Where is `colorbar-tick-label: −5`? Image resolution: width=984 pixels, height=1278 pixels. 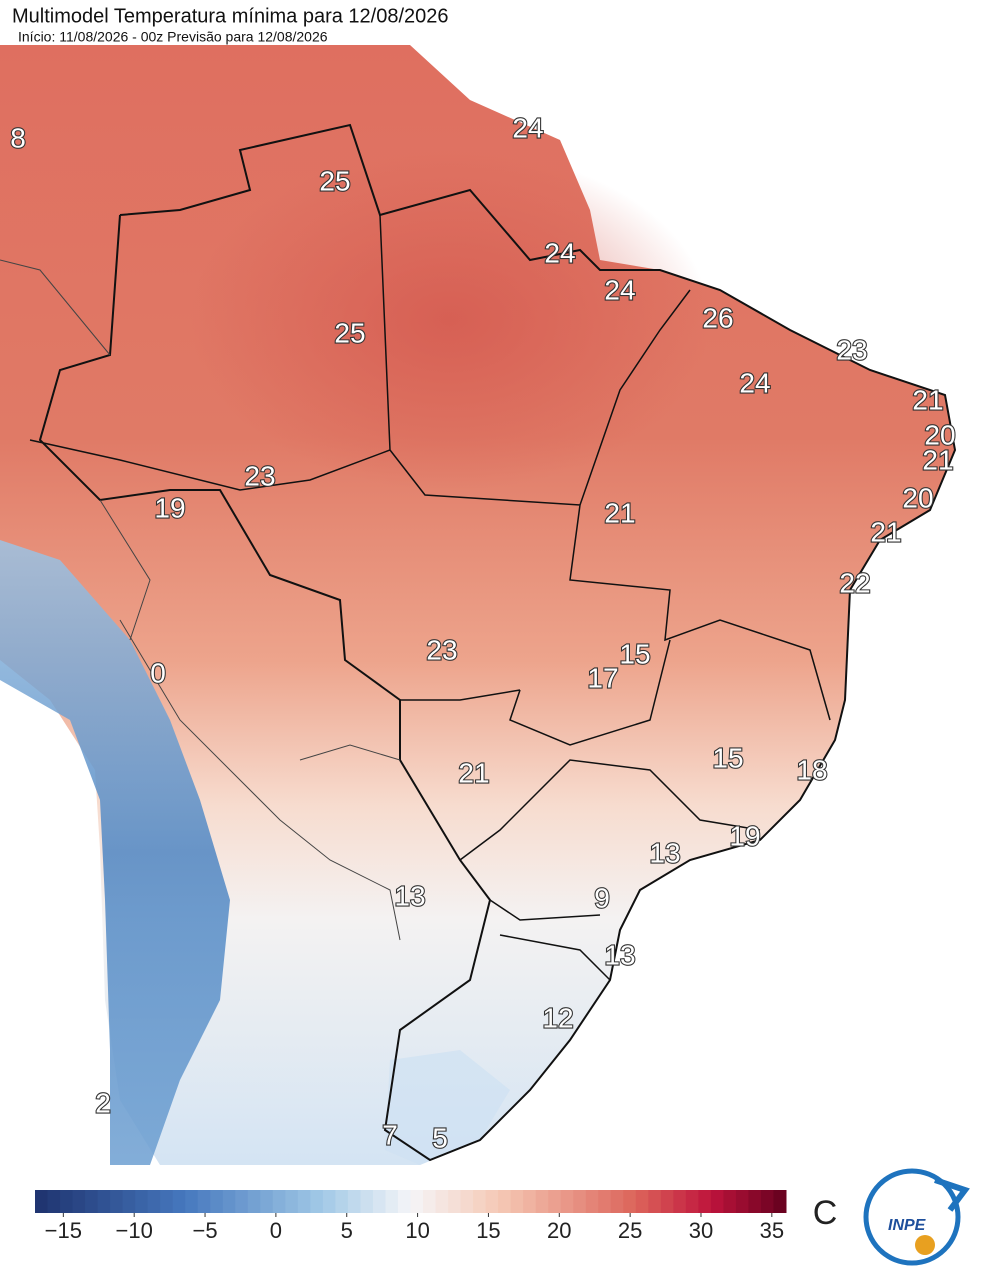
colorbar-tick-label: −5 is located at coordinates (204, 1230).